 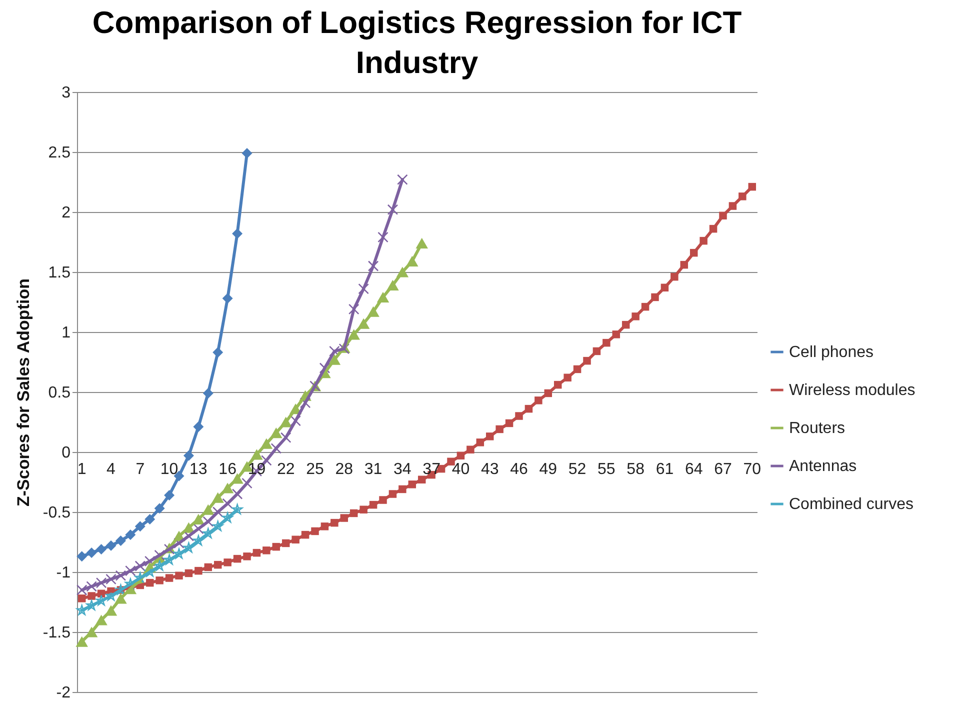 I want to click on x-tick-label: 46, so click(x=519, y=469).